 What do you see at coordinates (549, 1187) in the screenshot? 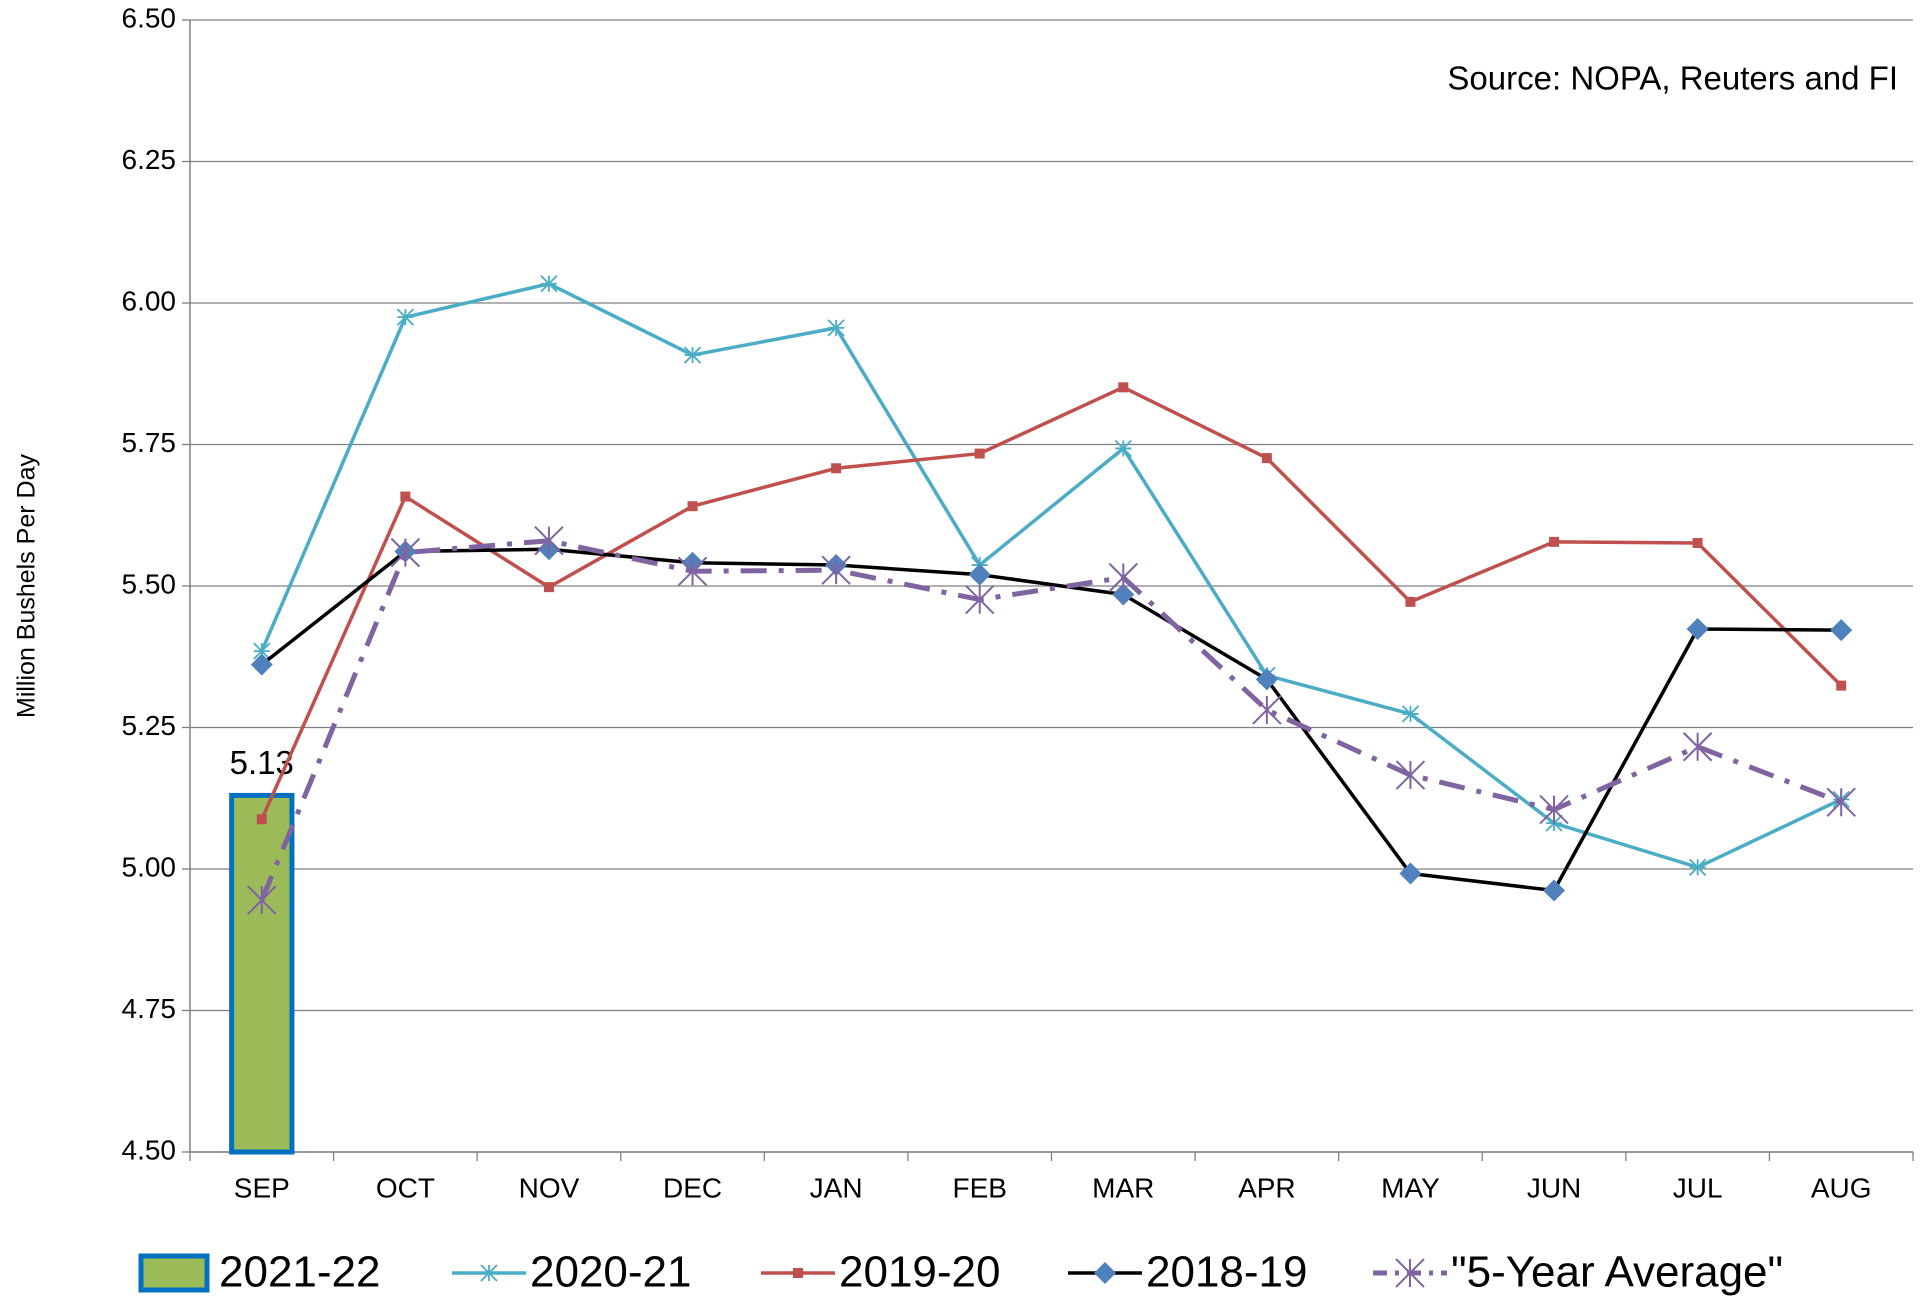
I see `x-tick-label: NOV` at bounding box center [549, 1187].